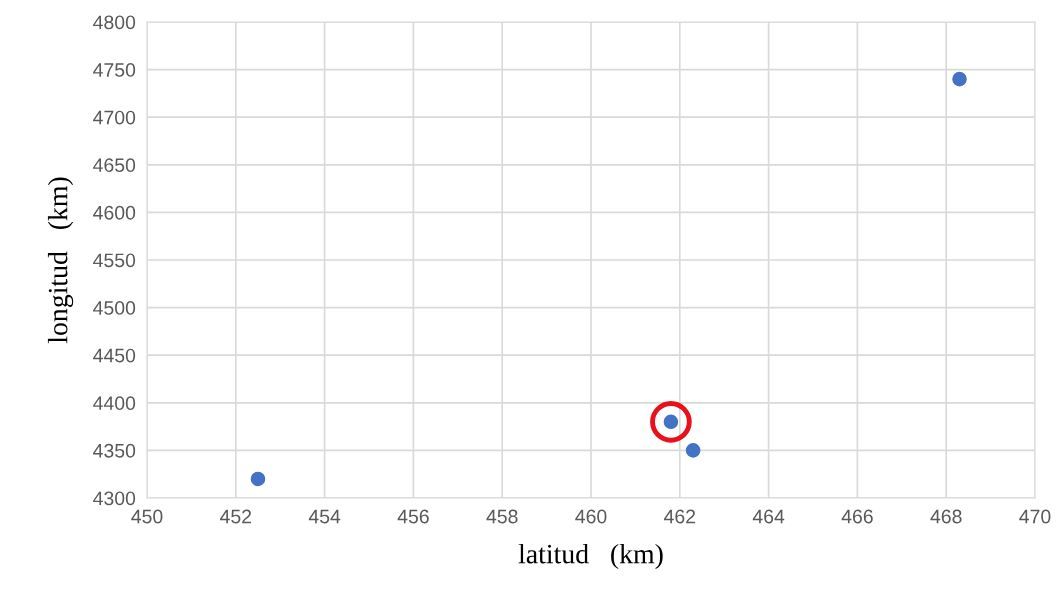 Image resolution: width=1061 pixels, height=593 pixels. I want to click on x-axis-title: latitud (km), so click(590, 556).